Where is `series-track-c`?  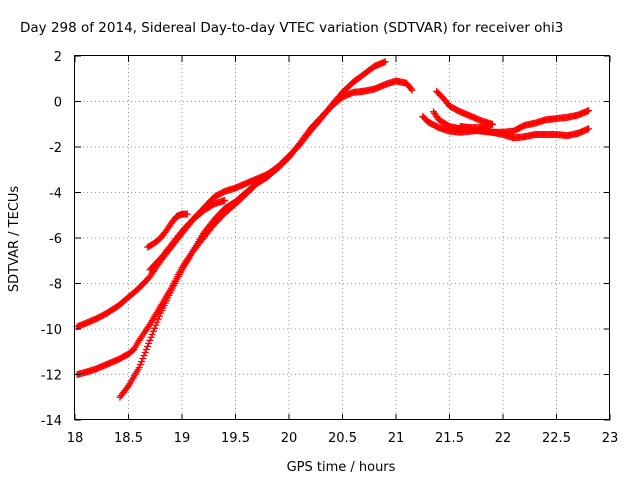
series-track-c is located at coordinates (204, 276).